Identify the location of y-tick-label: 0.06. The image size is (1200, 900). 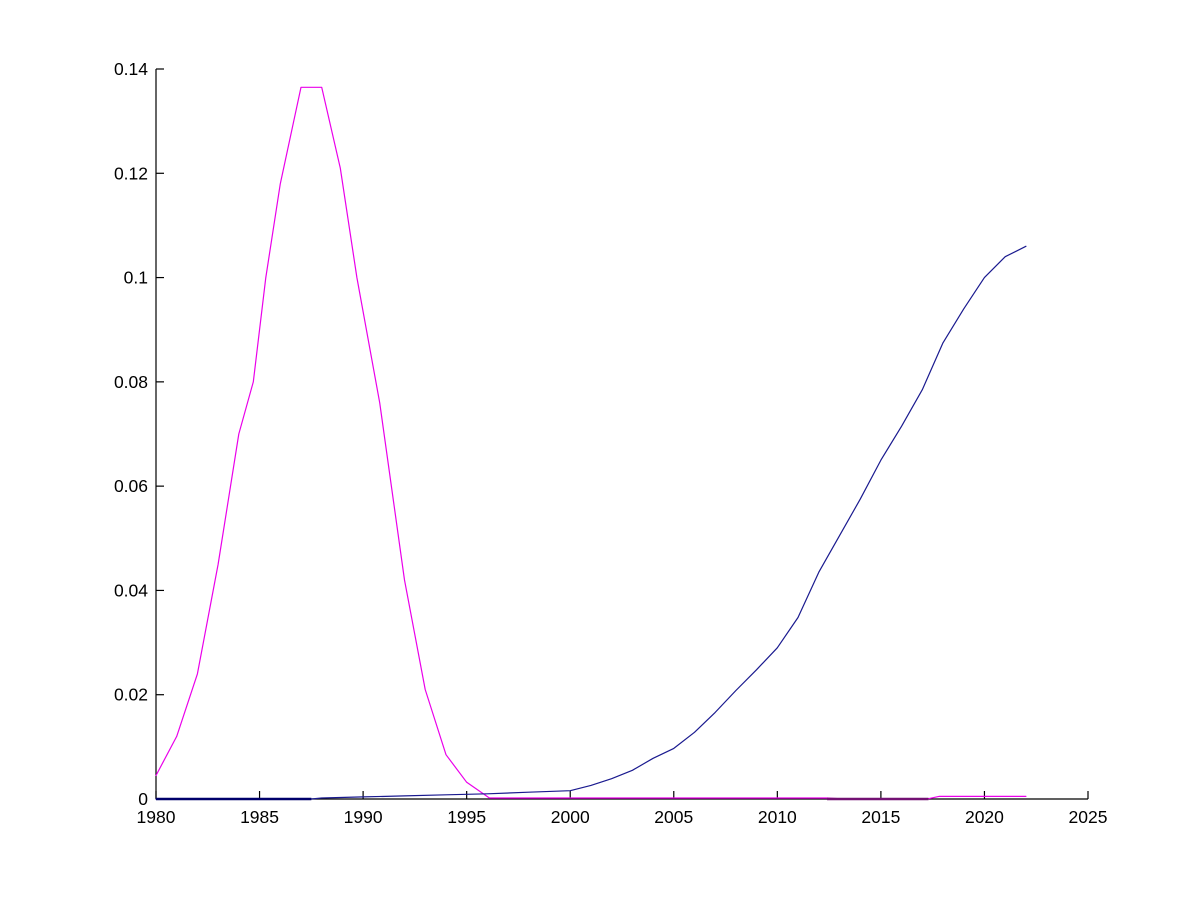
(131, 486).